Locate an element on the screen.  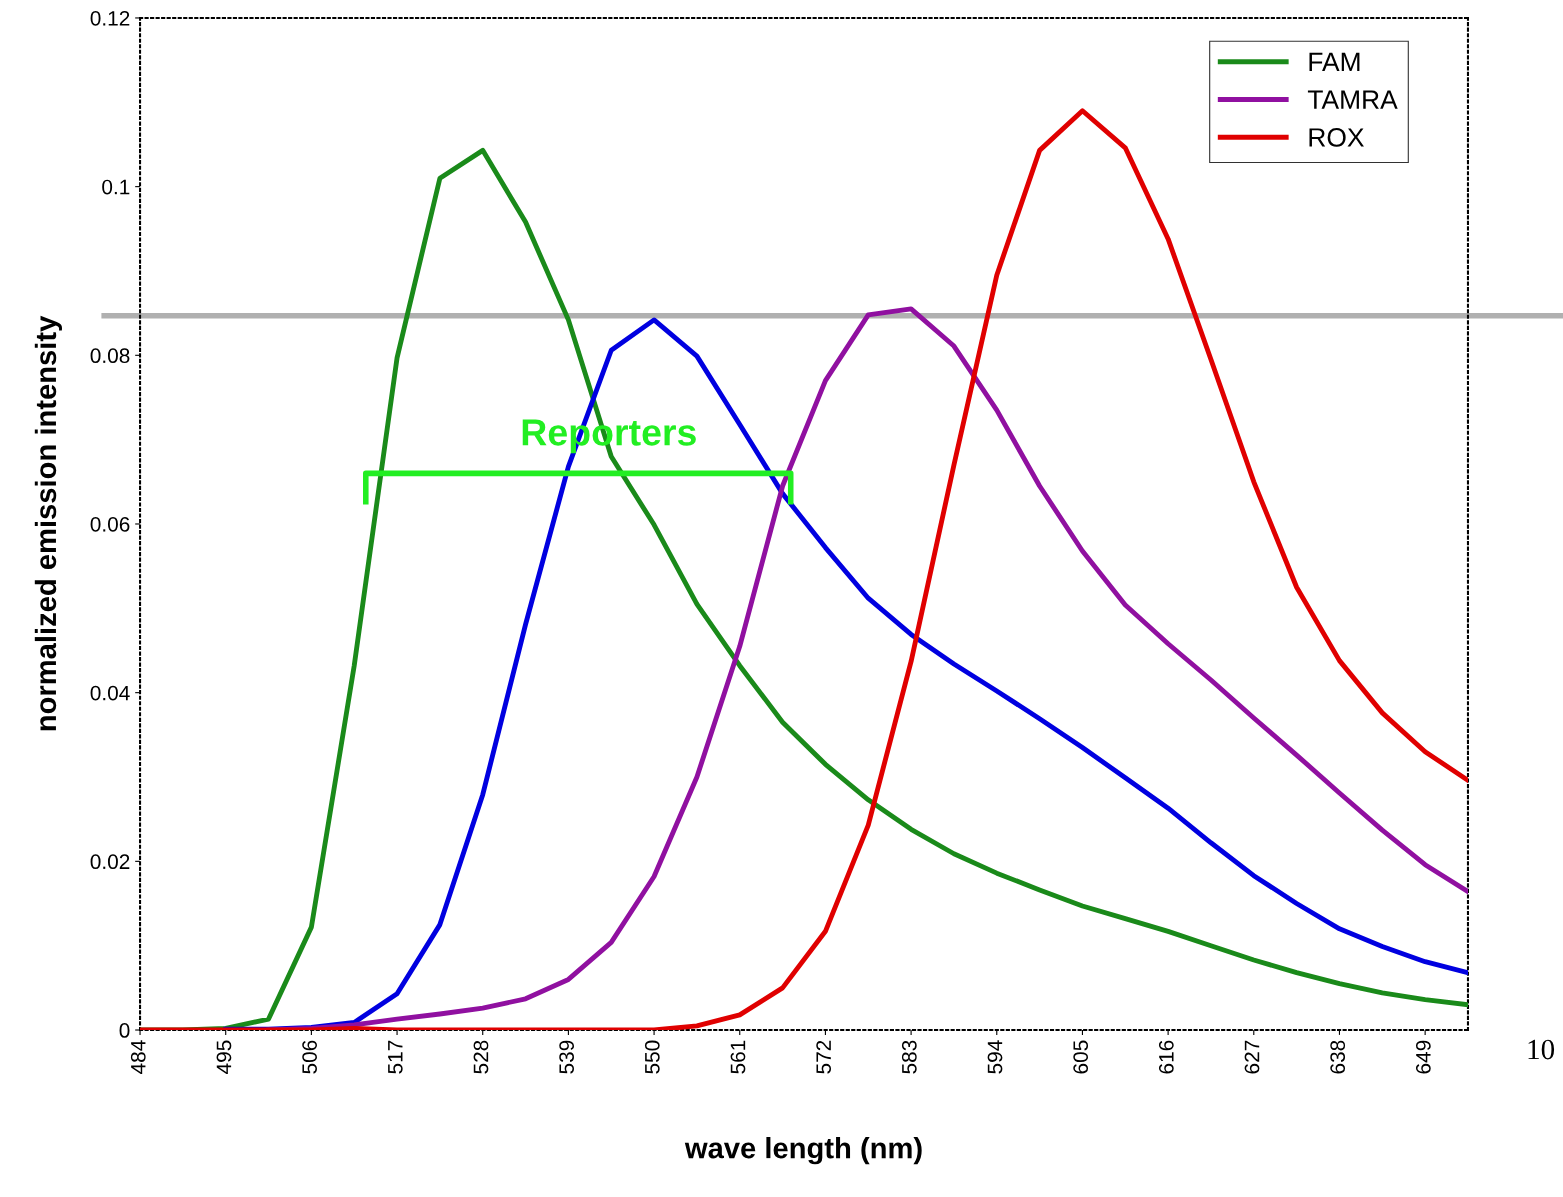
y-tick-label: 0 is located at coordinates (124, 1030).